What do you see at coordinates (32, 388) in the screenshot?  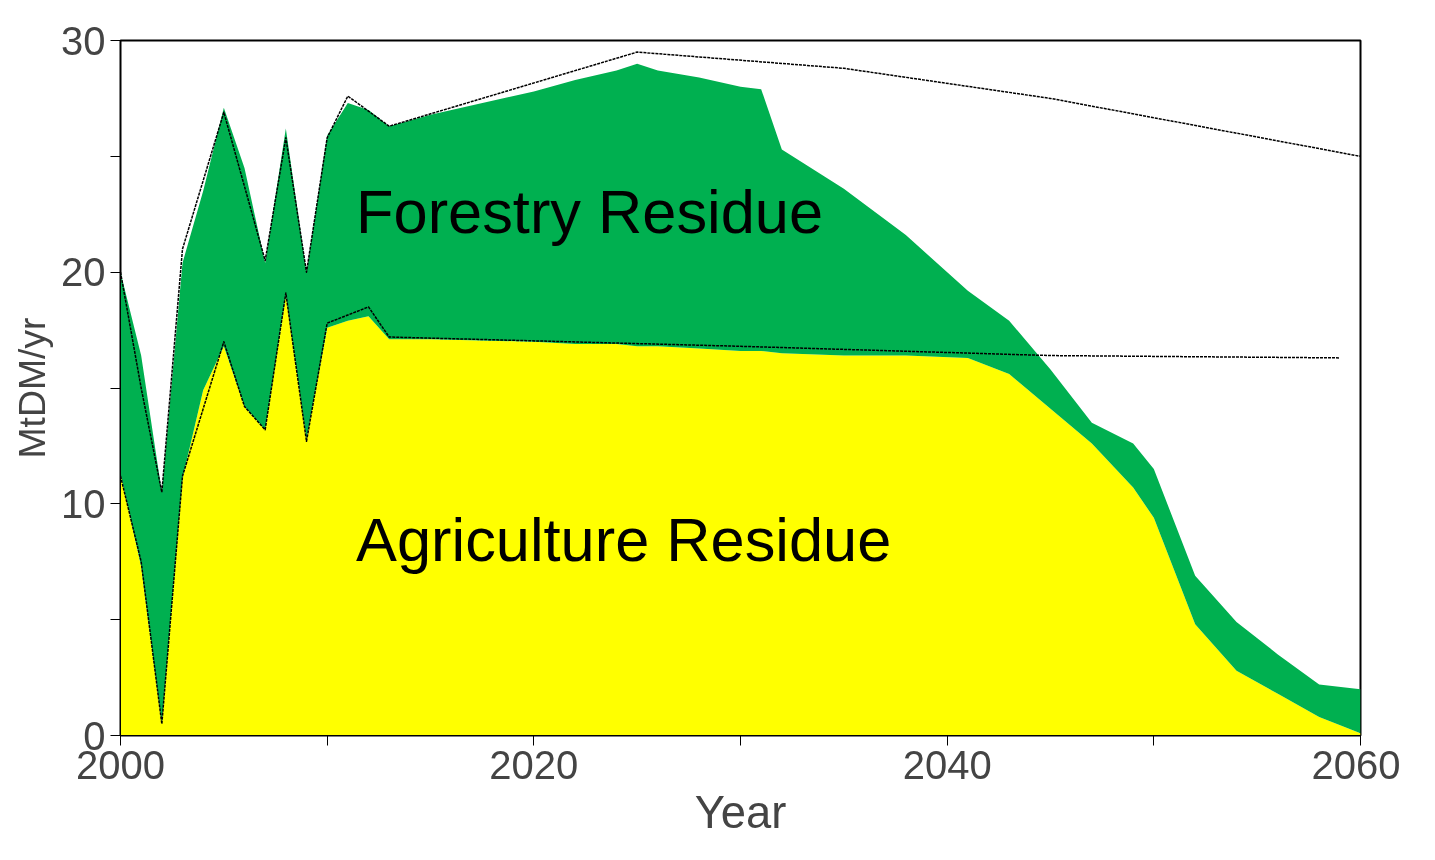 I see `y-axis-title: MtDM/yr` at bounding box center [32, 388].